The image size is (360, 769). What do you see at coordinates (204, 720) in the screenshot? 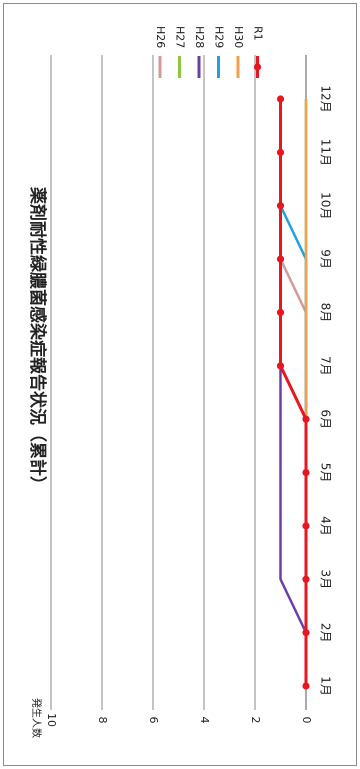
I see `y-tick-label: 4` at bounding box center [204, 720].